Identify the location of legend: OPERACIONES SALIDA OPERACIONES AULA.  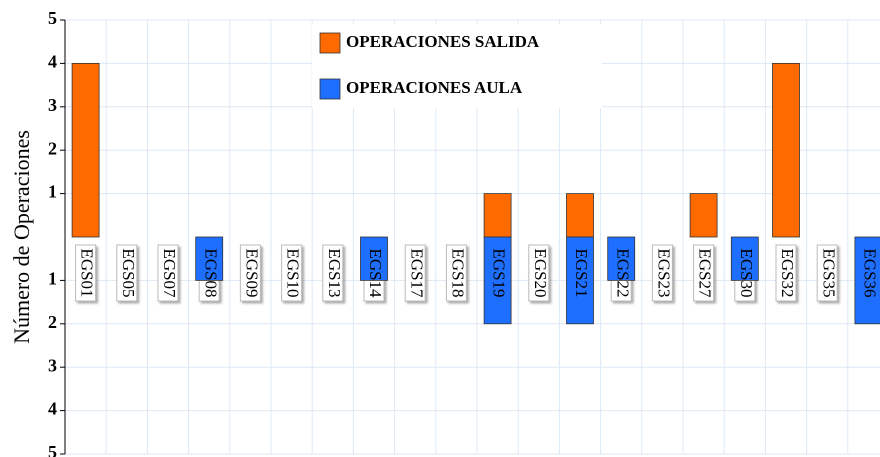
(457, 66).